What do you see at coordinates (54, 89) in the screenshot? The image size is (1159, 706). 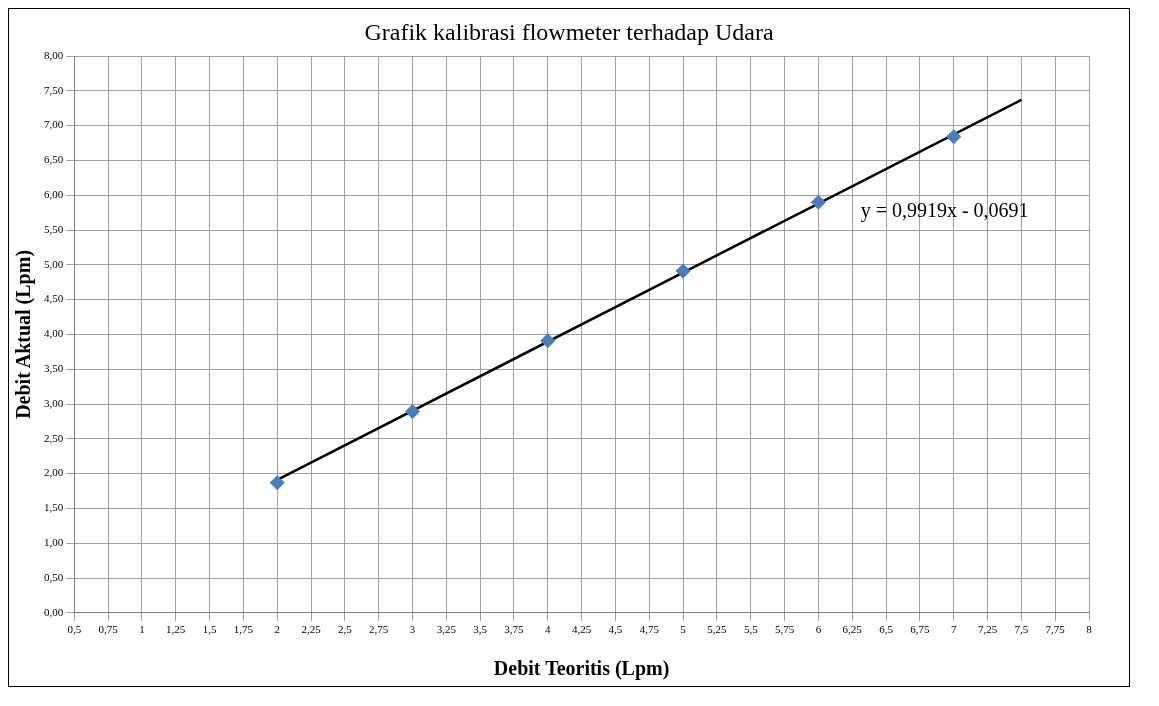 I see `y-tick-label: 7,50` at bounding box center [54, 89].